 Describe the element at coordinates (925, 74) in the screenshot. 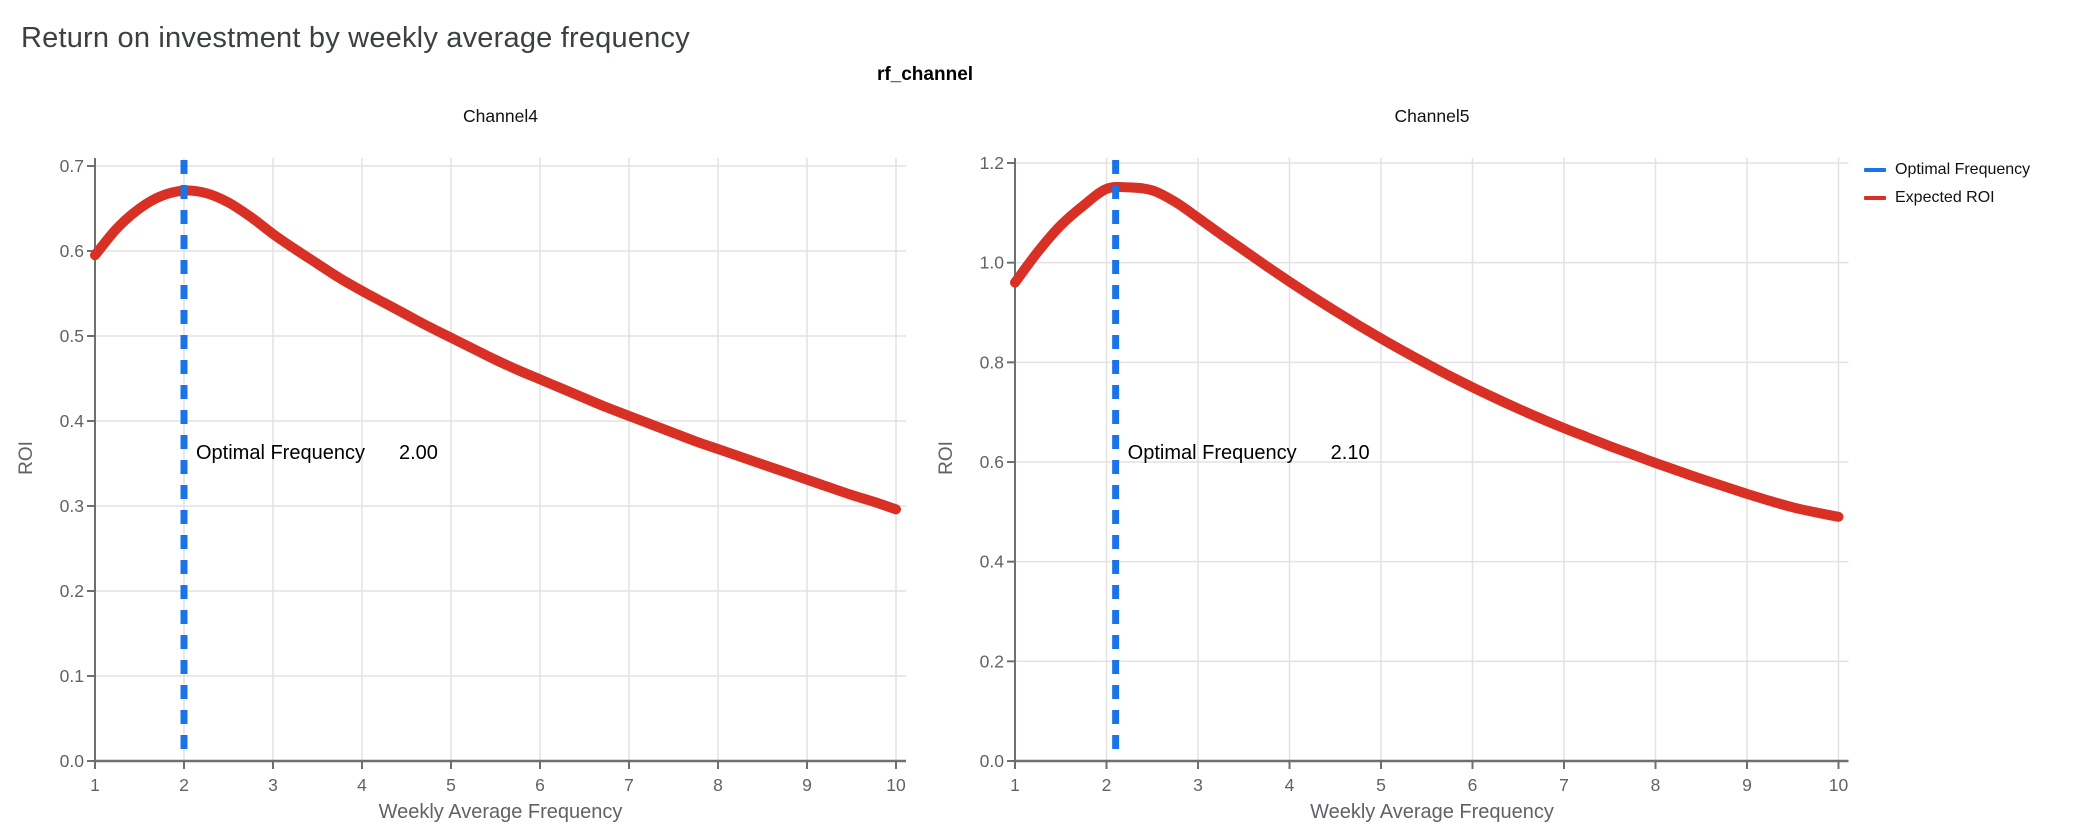

I see `facet-group-title: rf_channel` at that location.